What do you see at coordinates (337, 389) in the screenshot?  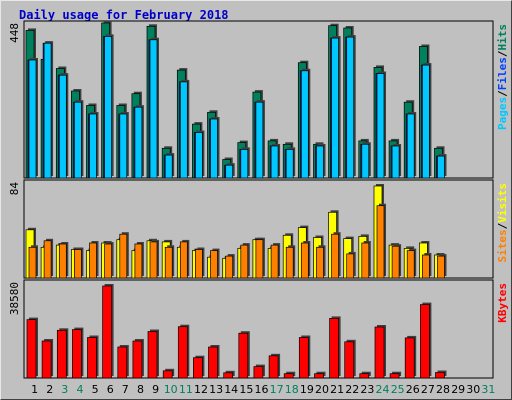 I see `day-label-21: 21` at bounding box center [337, 389].